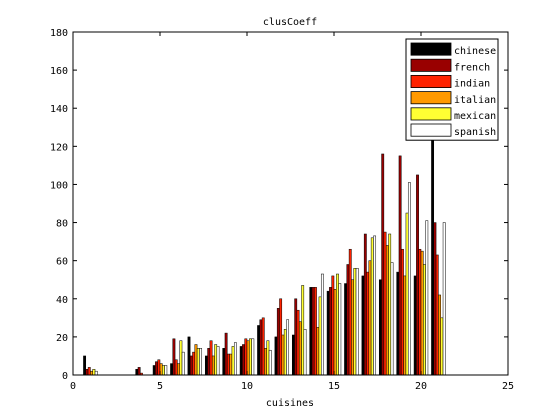 The width and height of the screenshot is (560, 420). What do you see at coordinates (431, 49) in the screenshot?
I see `legend-swatch-chinese` at bounding box center [431, 49].